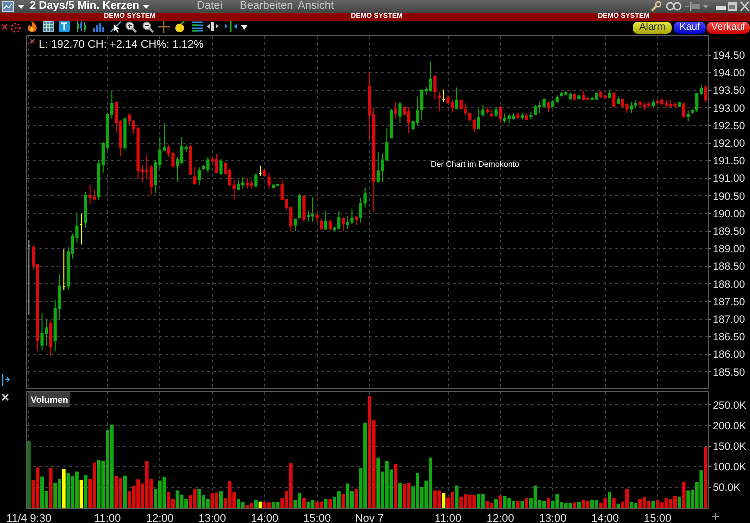 Image resolution: width=750 pixels, height=523 pixels. Describe the element at coordinates (369, 518) in the screenshot. I see `x-tick-label: Nov 7` at that location.